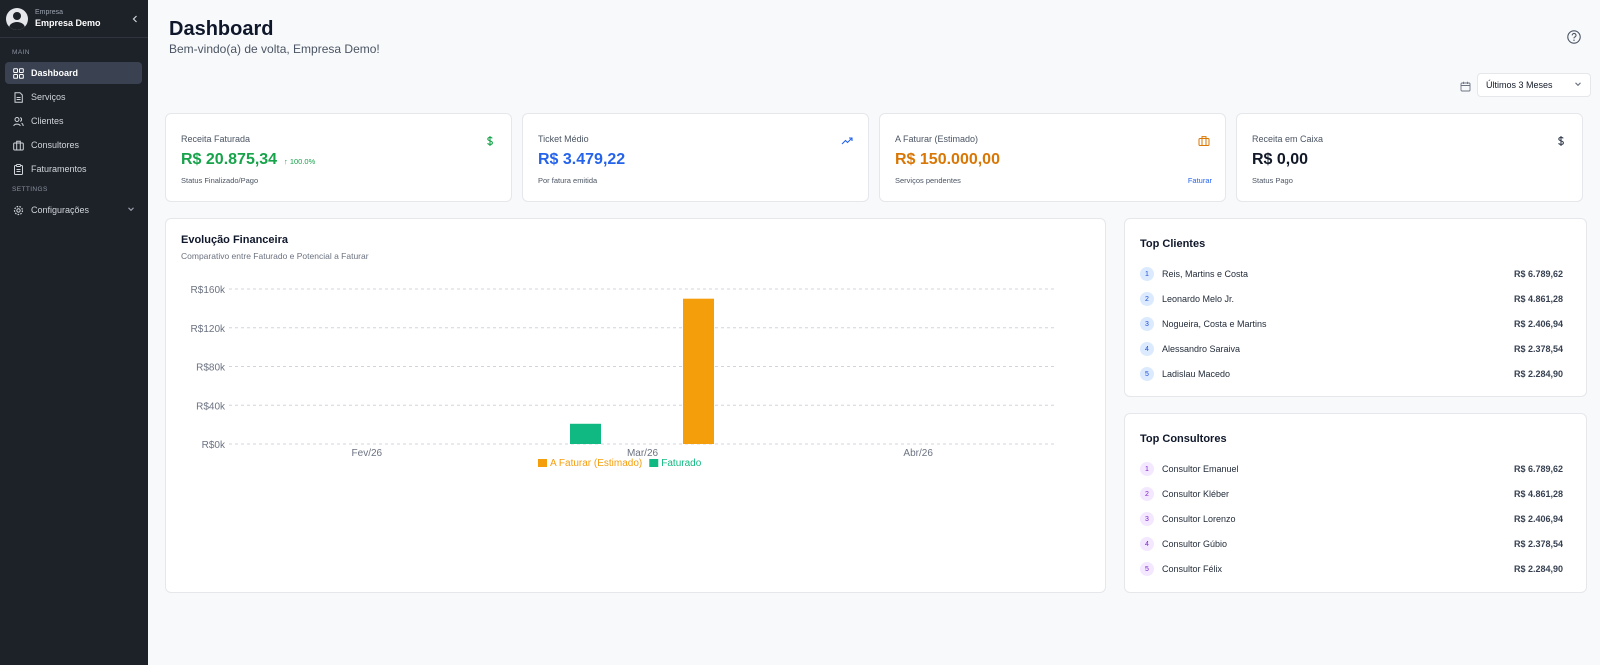 This screenshot has height=665, width=1600. Describe the element at coordinates (55, 73) in the screenshot. I see `sidebar-item-label: Dashboard` at that location.